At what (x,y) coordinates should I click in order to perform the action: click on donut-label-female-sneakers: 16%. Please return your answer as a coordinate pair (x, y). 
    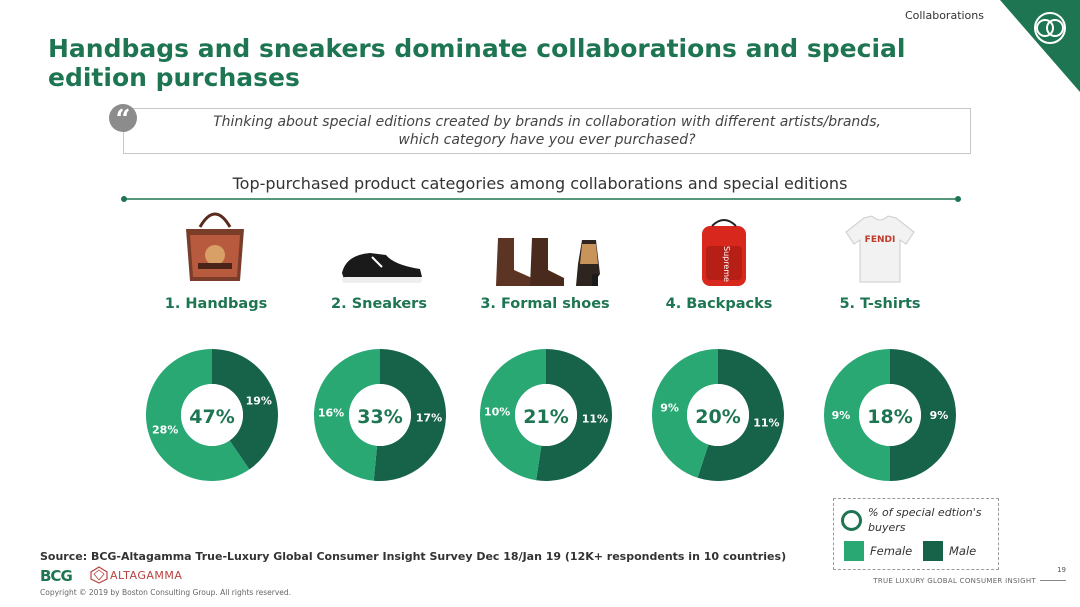
    Looking at the image, I should click on (331, 413).